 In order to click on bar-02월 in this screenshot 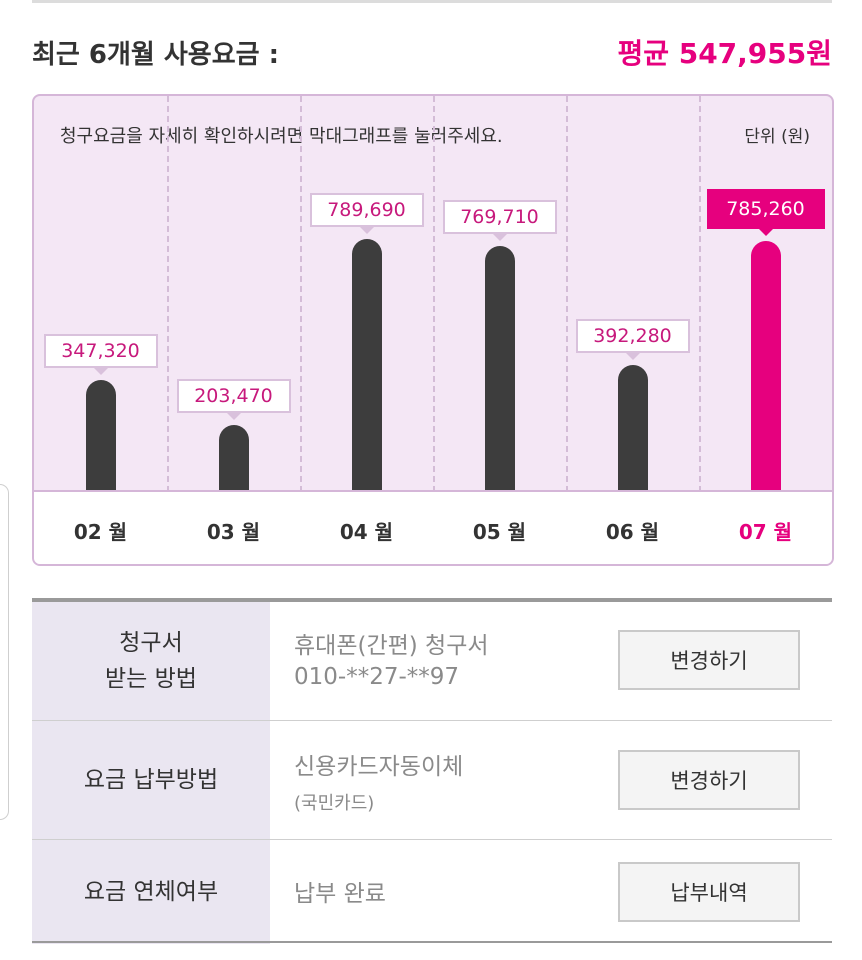, I will do `click(100, 434)`.